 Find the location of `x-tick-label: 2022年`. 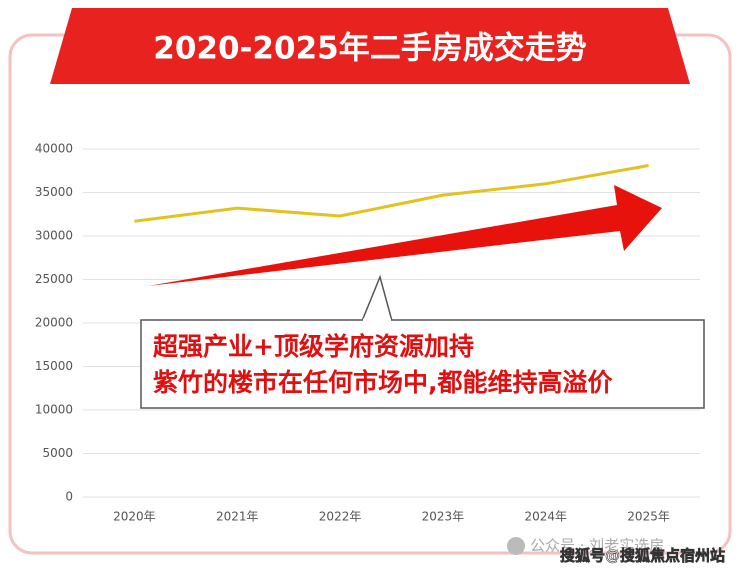

x-tick-label: 2022年 is located at coordinates (340, 517).